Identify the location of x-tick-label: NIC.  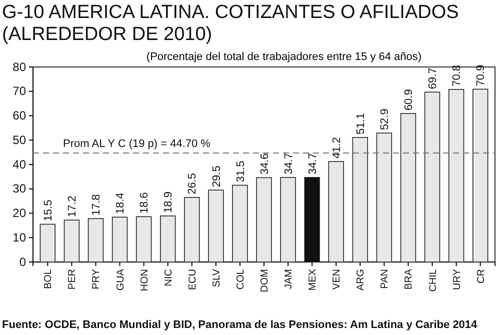
(168, 277).